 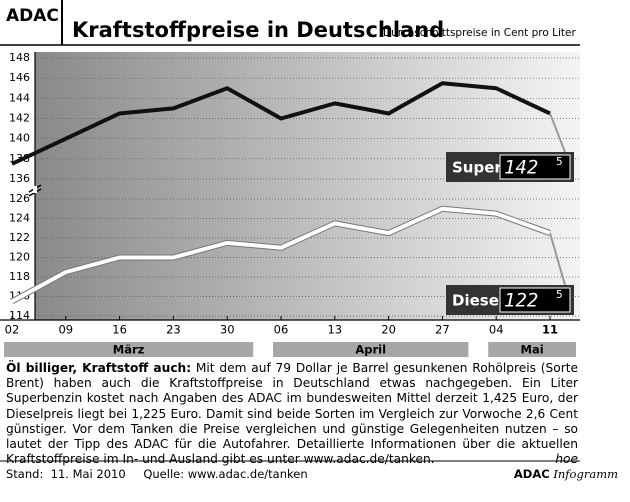 What do you see at coordinates (19, 198) in the screenshot?
I see `y-tick-label: 126` at bounding box center [19, 198].